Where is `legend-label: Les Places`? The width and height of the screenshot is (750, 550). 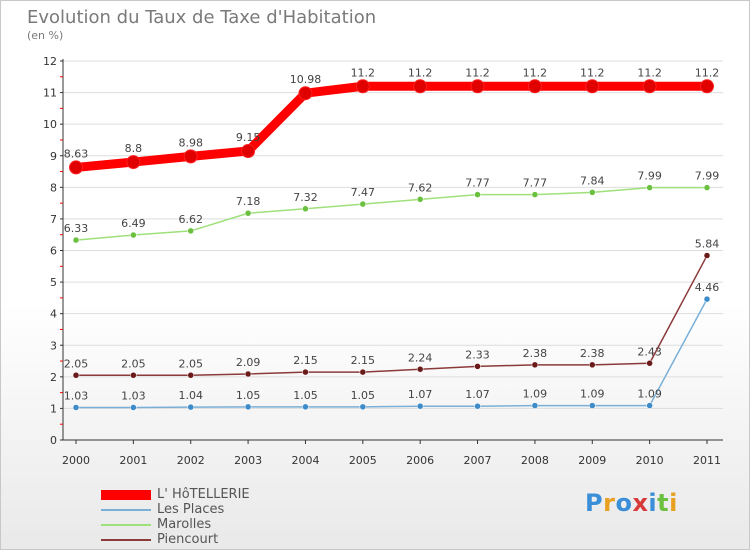
legend-label: Les Places is located at coordinates (191, 509).